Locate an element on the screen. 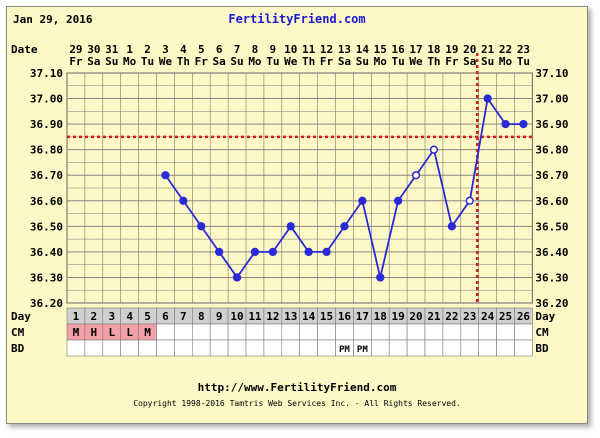  cell-text-day: 23 is located at coordinates (469, 316).